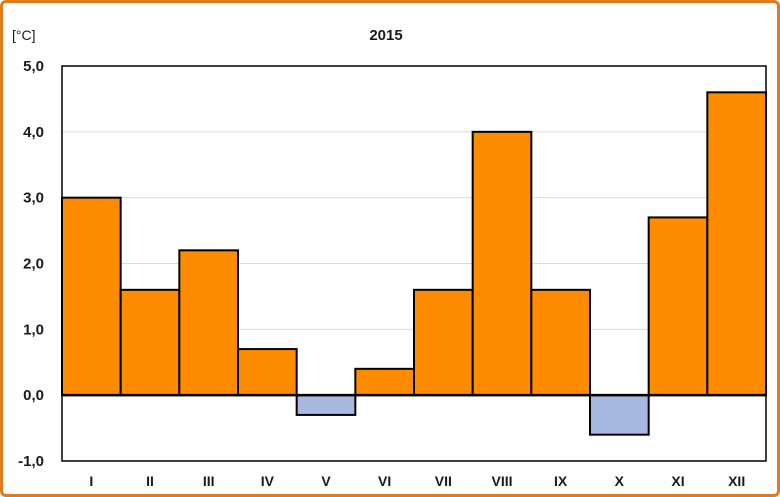 The image size is (780, 497). Describe the element at coordinates (619, 415) in the screenshot. I see `bar-X` at that location.